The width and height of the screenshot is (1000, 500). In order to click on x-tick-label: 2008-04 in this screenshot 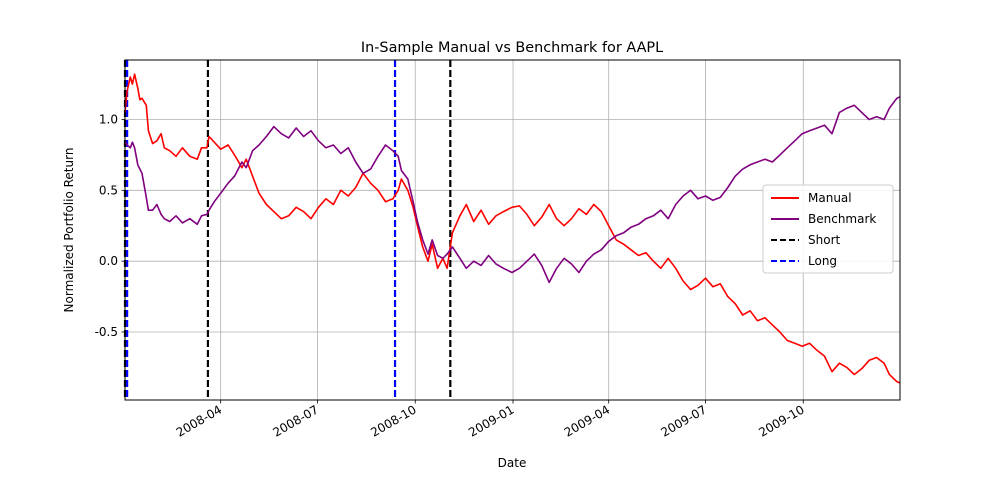, I will do `click(199, 420)`.